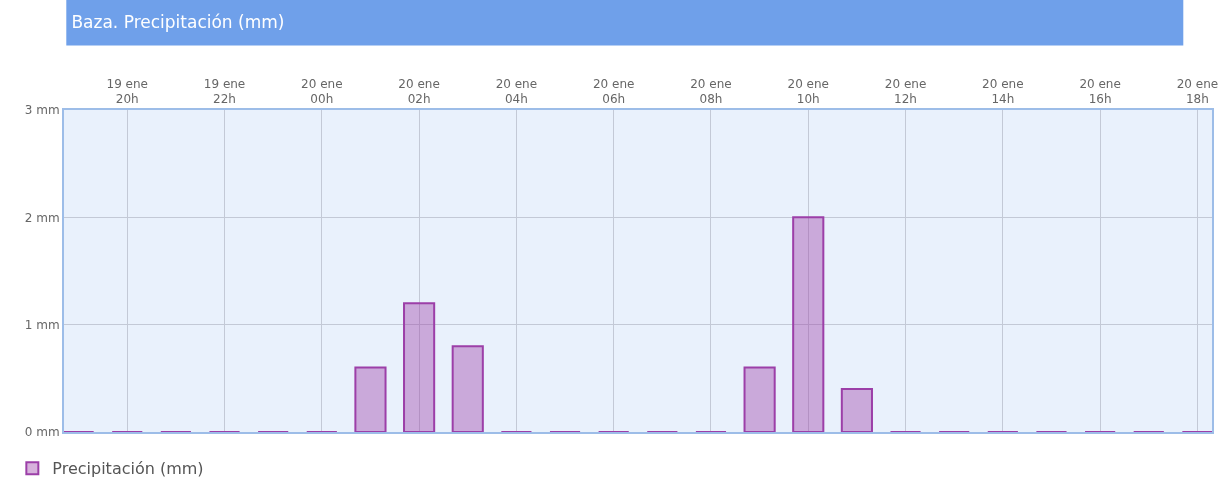 The height and width of the screenshot is (497, 1232). Describe the element at coordinates (711, 91) in the screenshot. I see `x-tick-label: 20 ene 08h` at that location.